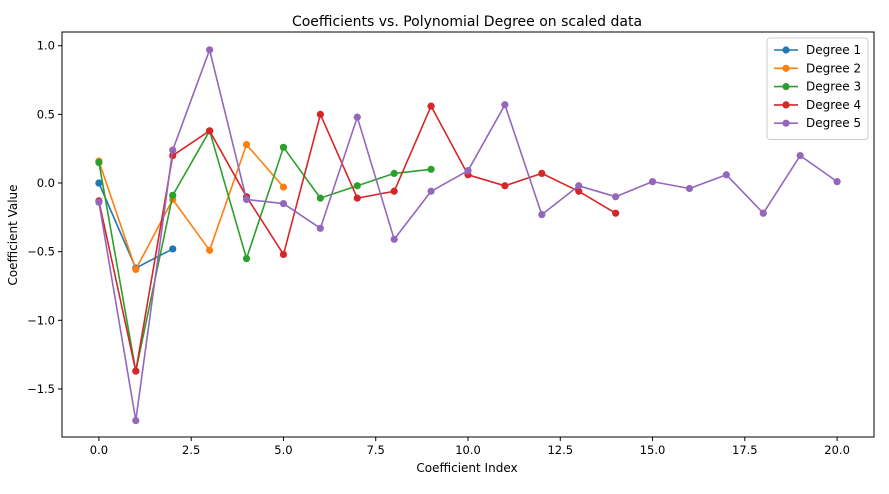  I want to click on x-tick-label: 10.0, so click(468, 450).